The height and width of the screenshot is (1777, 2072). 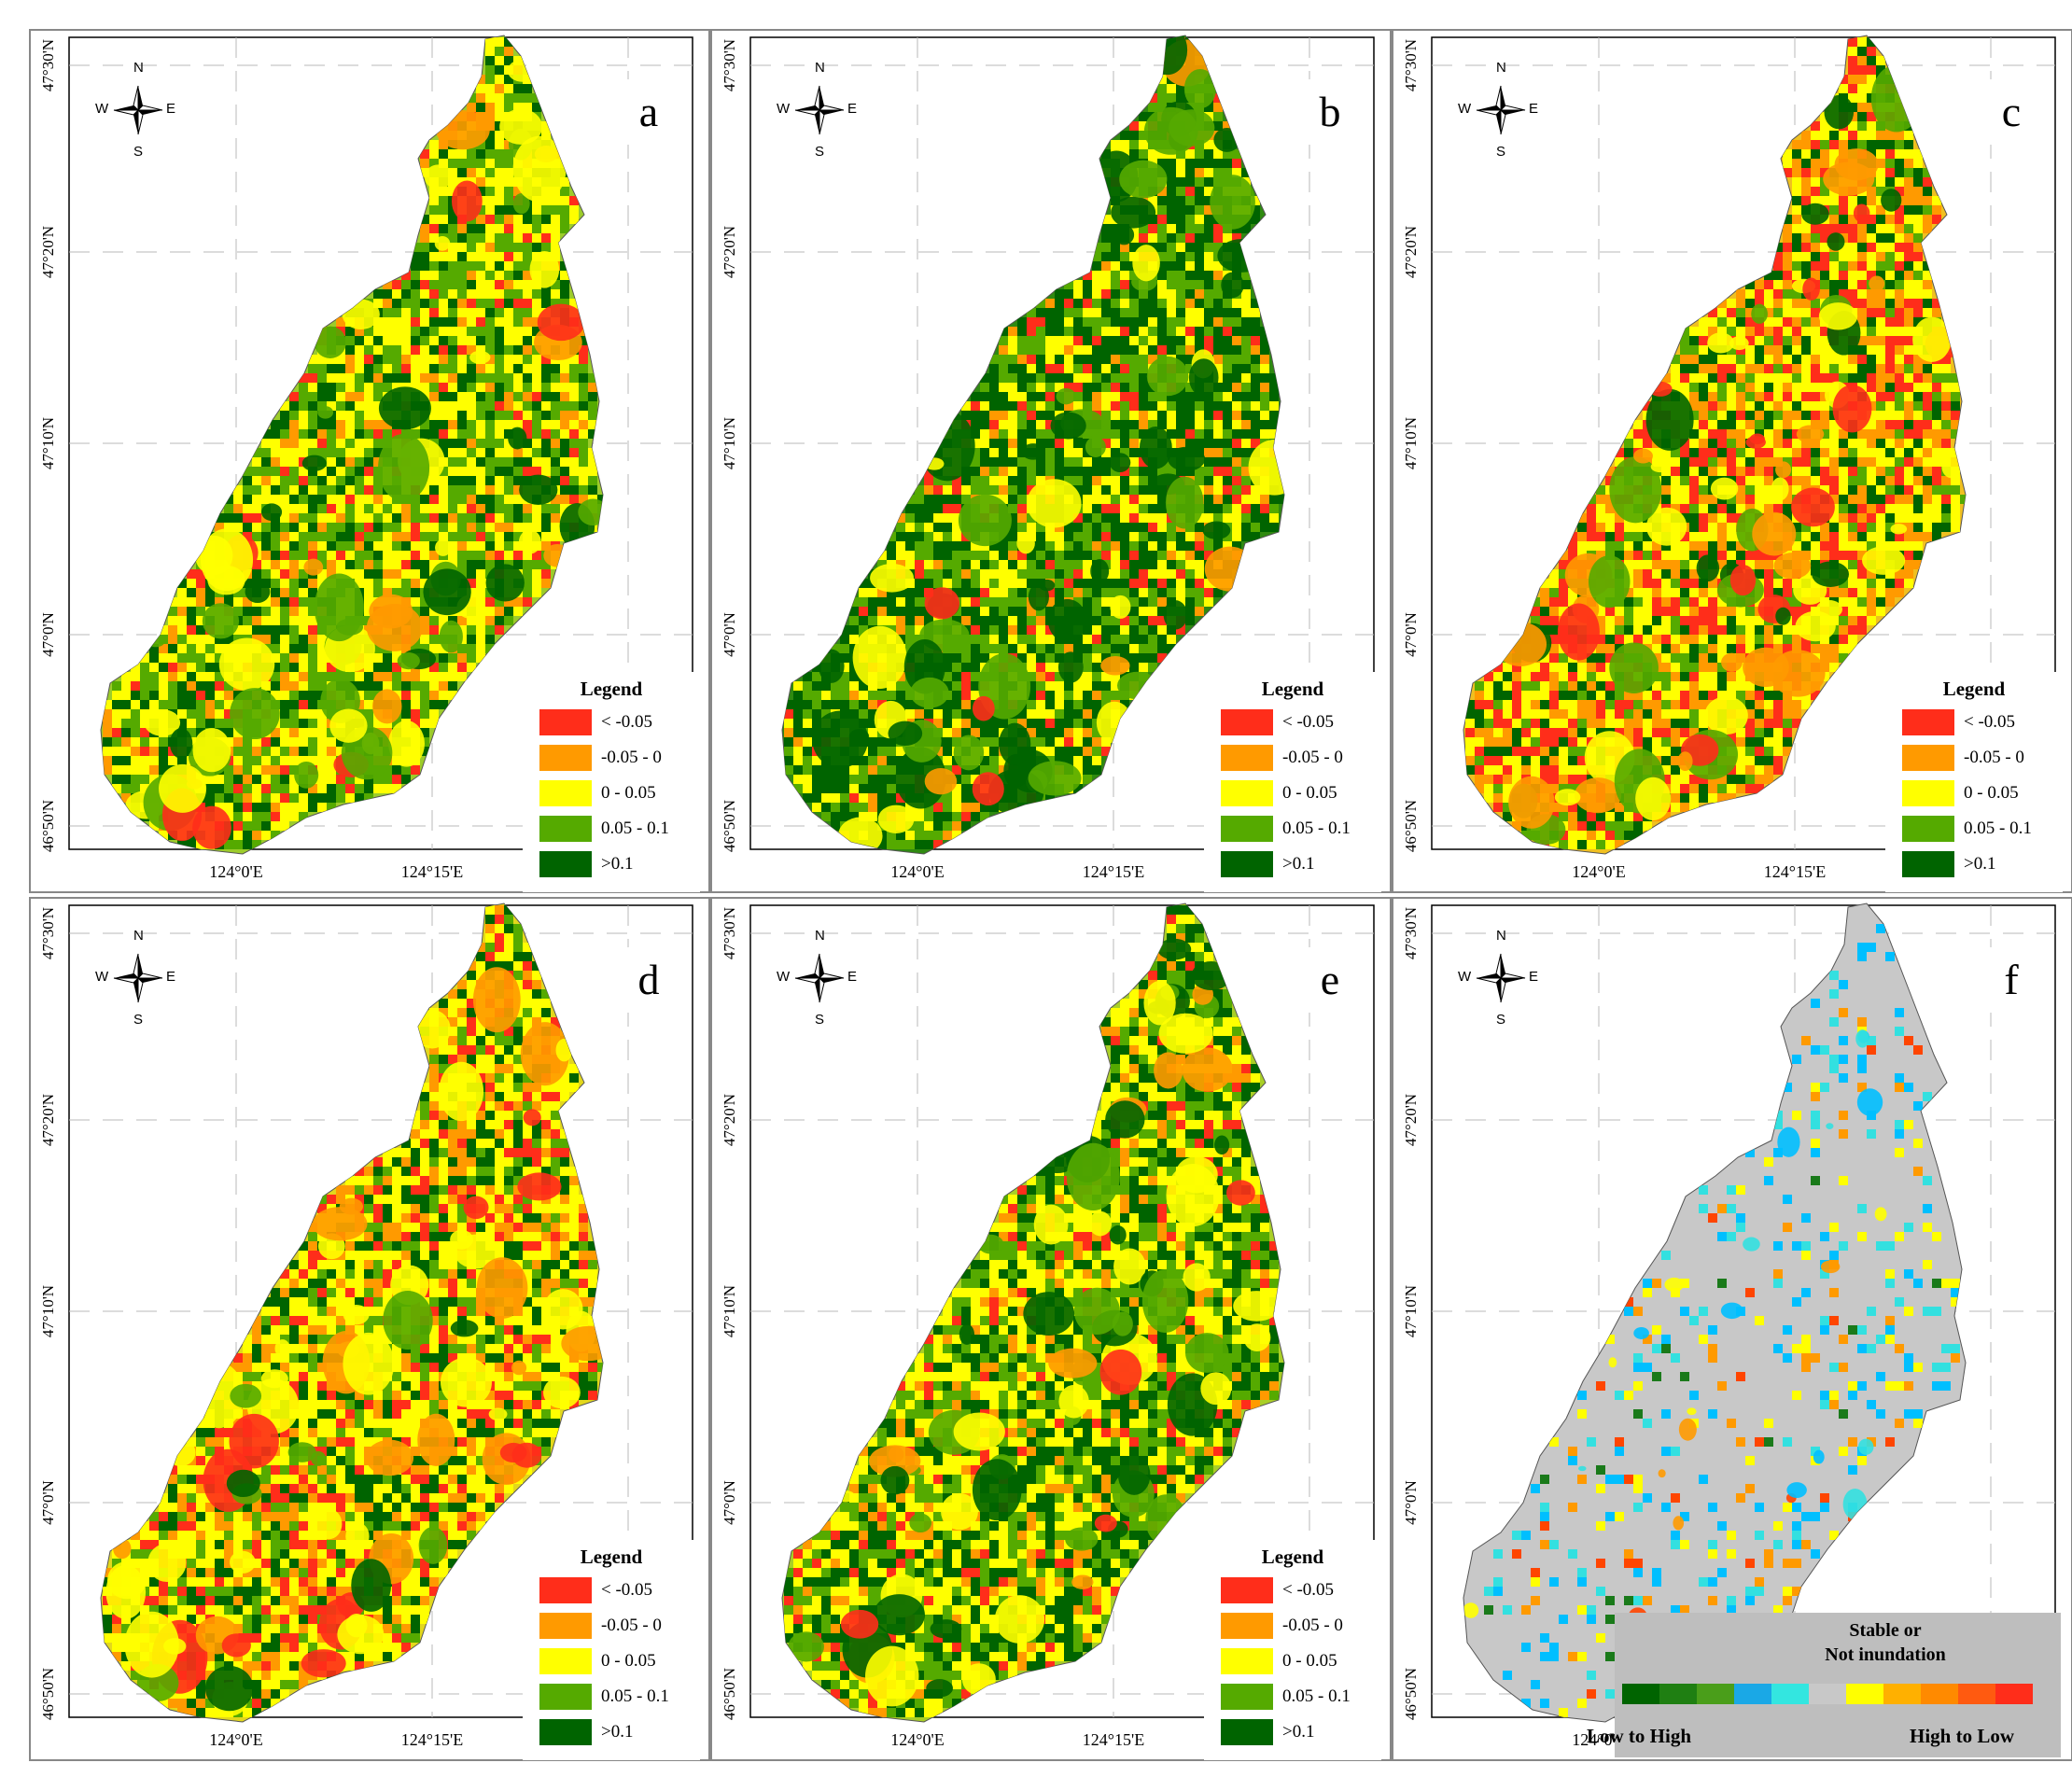 I want to click on legend-high-label: High to Low, so click(x=1963, y=1736).